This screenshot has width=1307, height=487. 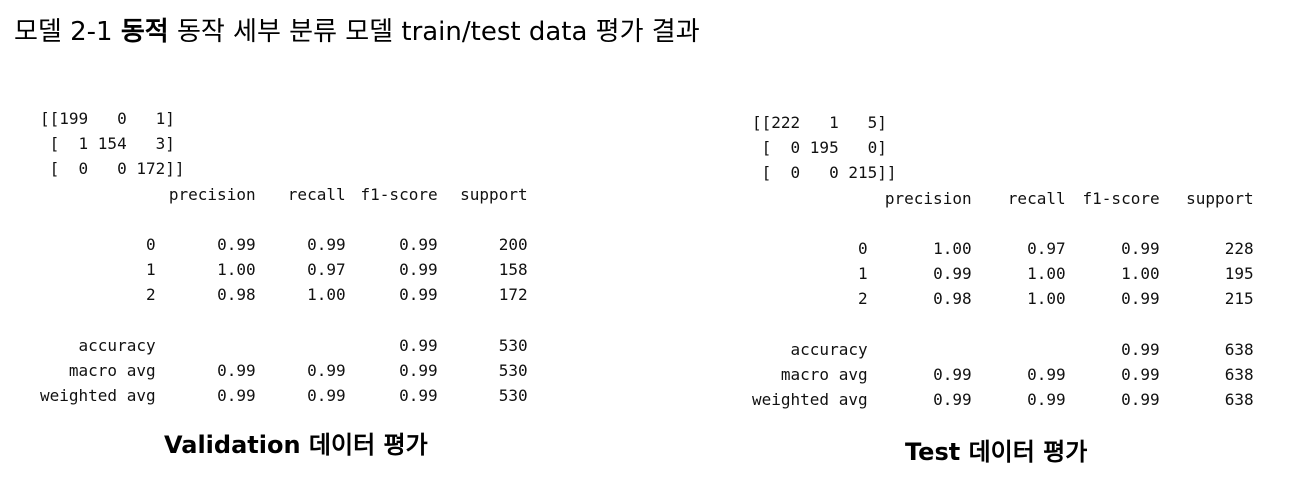 What do you see at coordinates (284, 244) in the screenshot?
I see `table-row: 0 0.99 0.99 0.99 200` at bounding box center [284, 244].